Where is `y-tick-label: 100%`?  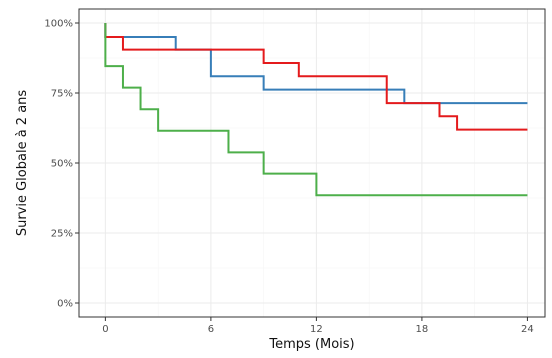 y-tick-label: 100% is located at coordinates (58, 24).